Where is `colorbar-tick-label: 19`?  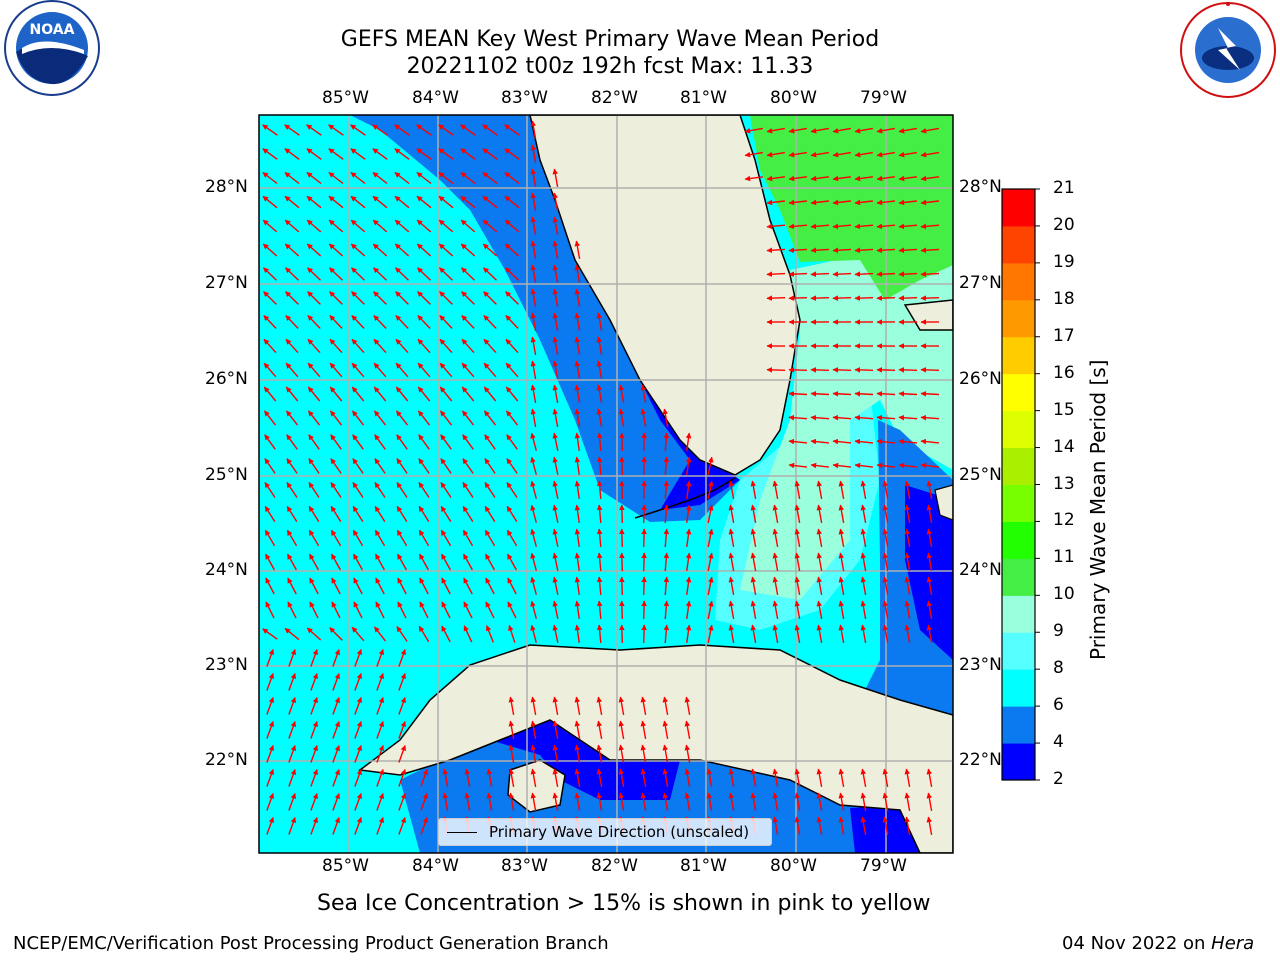
colorbar-tick-label: 19 is located at coordinates (1064, 261).